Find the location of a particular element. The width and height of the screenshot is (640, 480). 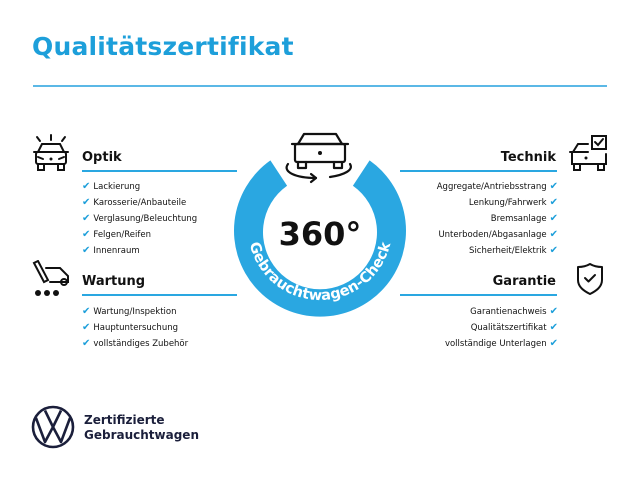

car-checklist-icon is located at coordinates (588, 153).